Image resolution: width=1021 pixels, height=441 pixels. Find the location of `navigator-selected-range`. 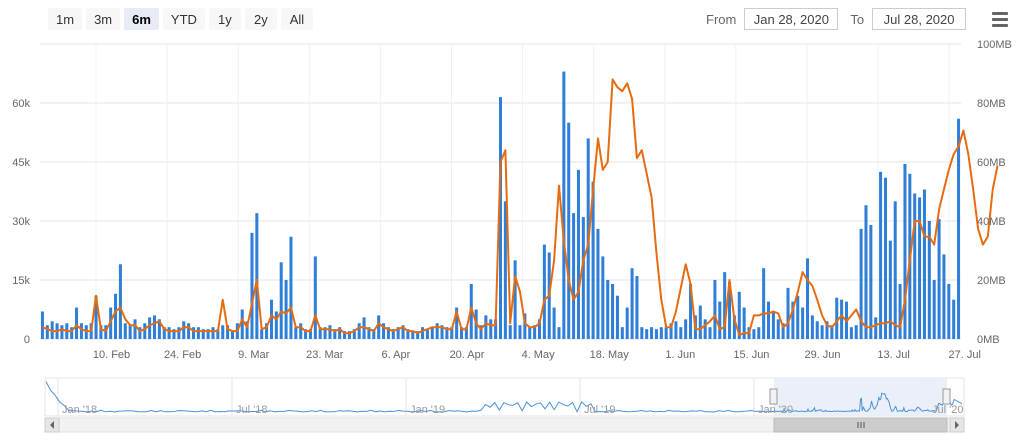

navigator-selected-range is located at coordinates (860, 397).